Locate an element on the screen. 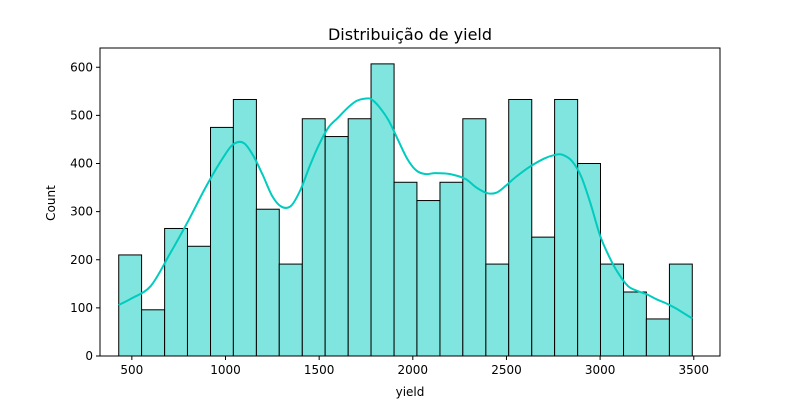 The image size is (800, 400). x-axis-ticks: 500 1000 1500 2000 2500 3000 3500 is located at coordinates (414, 366).